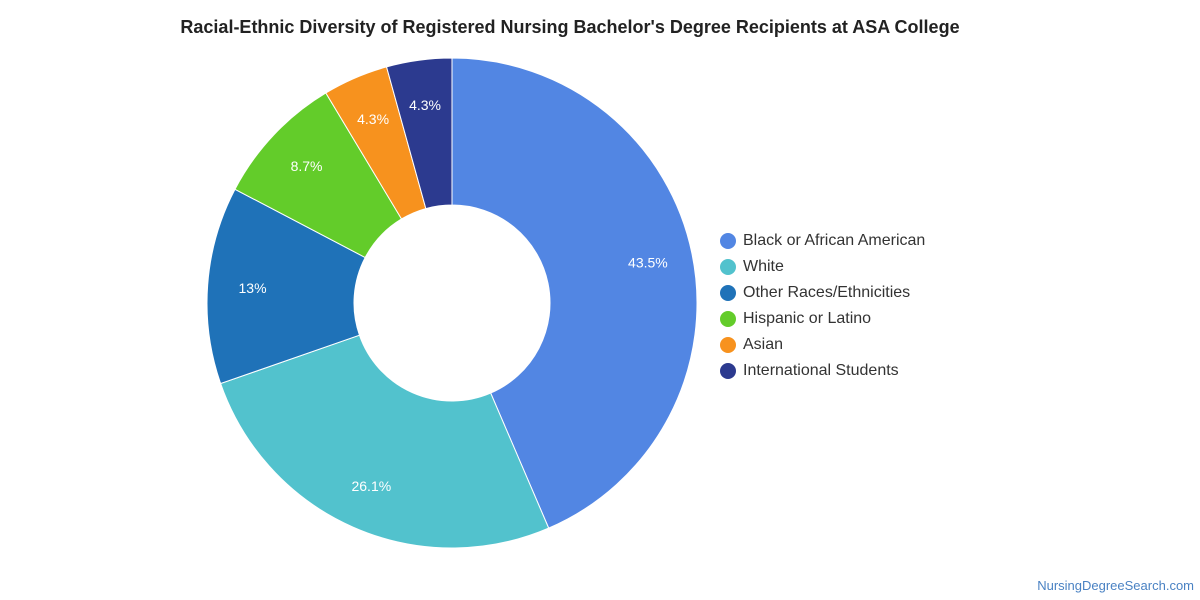  What do you see at coordinates (827, 292) in the screenshot?
I see `legend-label: Other Races/Ethnicities` at bounding box center [827, 292].